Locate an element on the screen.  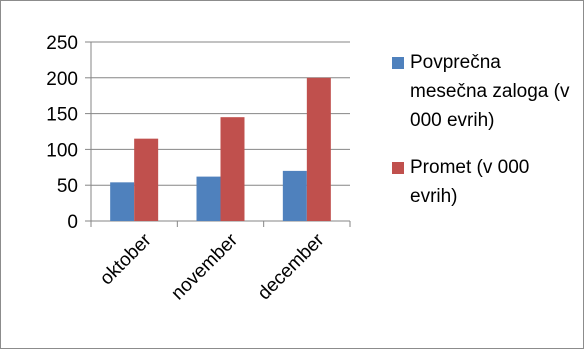
y-tick-label: 150 is located at coordinates (62, 115).